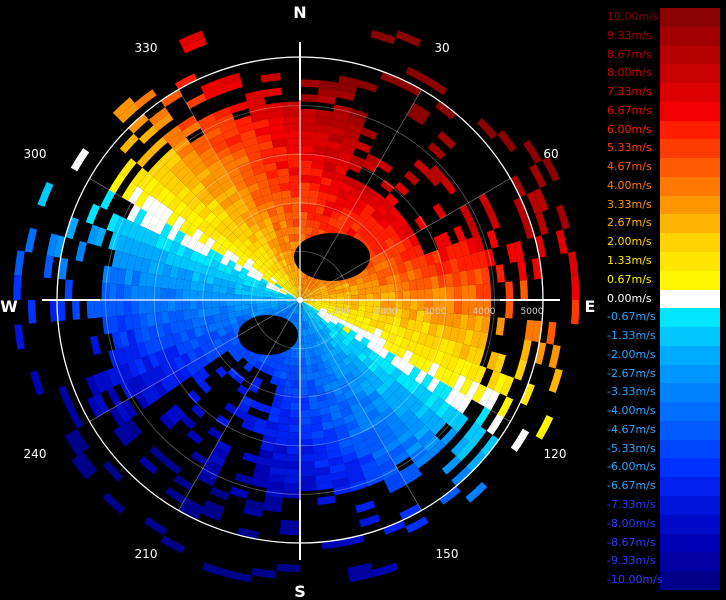 The width and height of the screenshot is (726, 600). I want to click on legend-label: -5.33m/s, so click(631, 448).